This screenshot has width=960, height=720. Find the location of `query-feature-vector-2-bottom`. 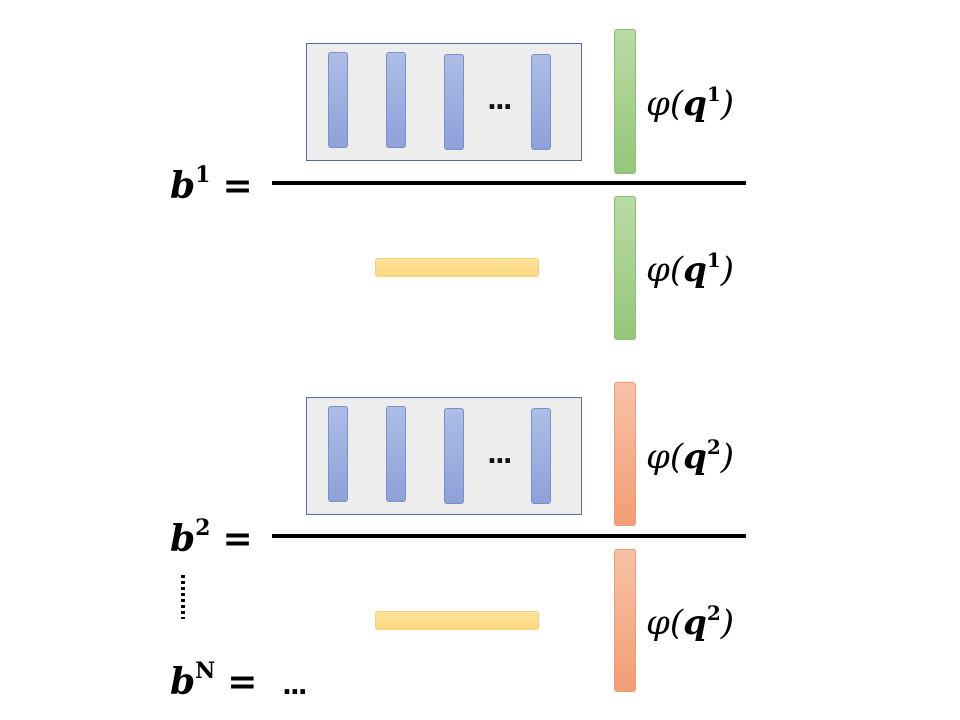

query-feature-vector-2-bottom is located at coordinates (625, 620).